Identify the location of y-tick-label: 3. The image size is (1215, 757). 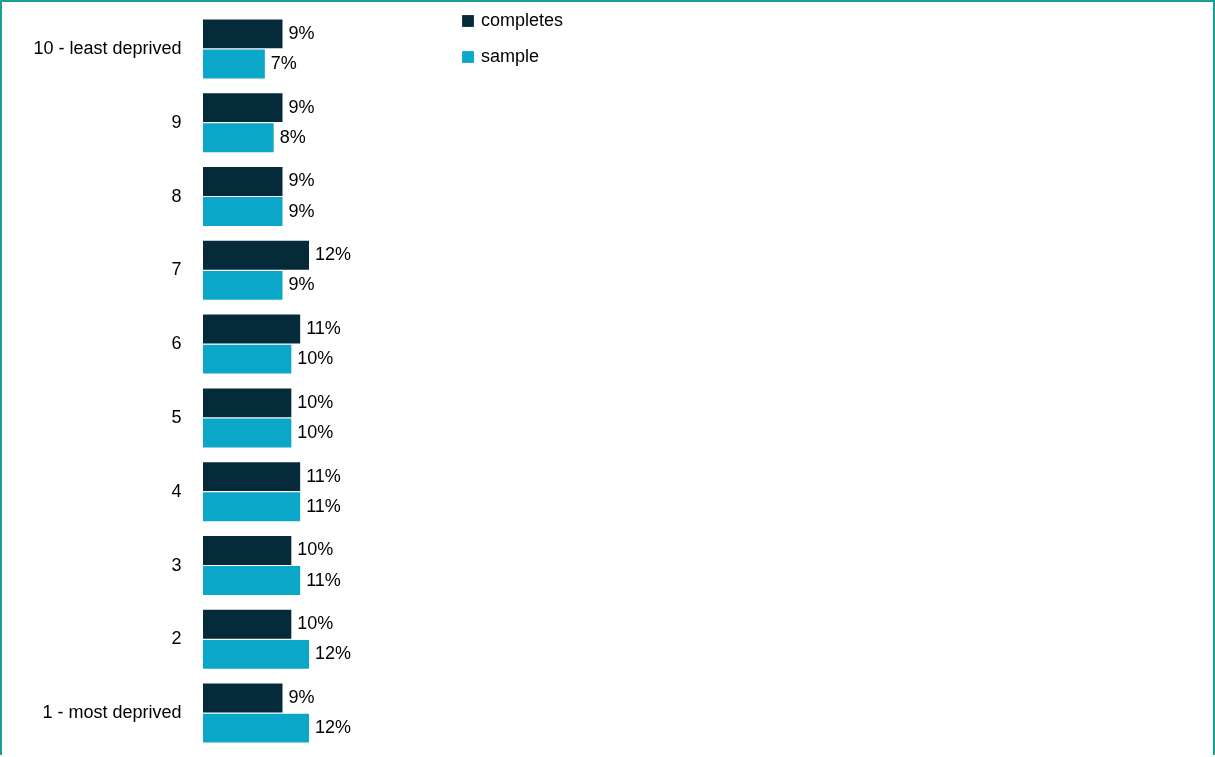
(176, 564).